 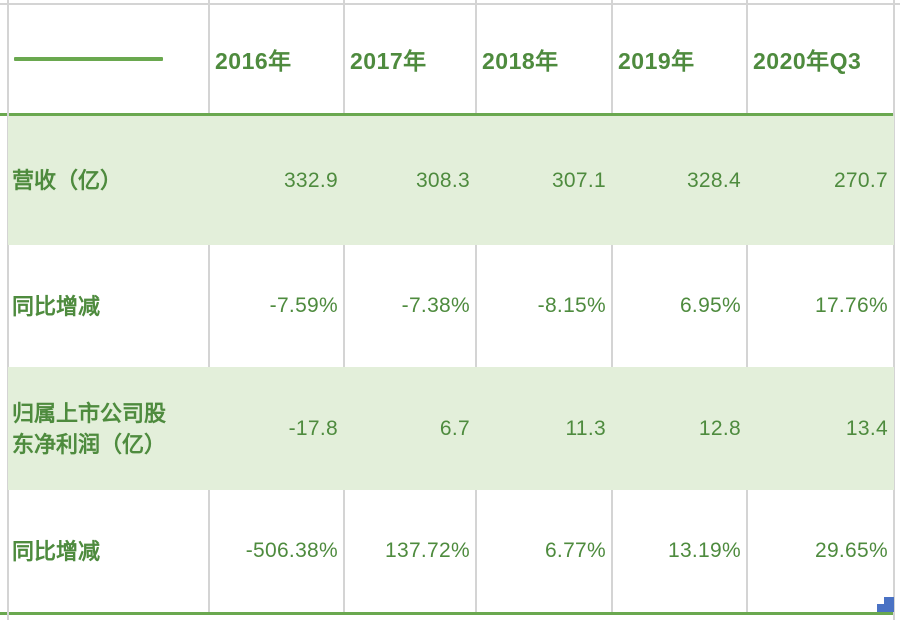 I want to click on gridline-col3-row4, so click(x=476, y=551).